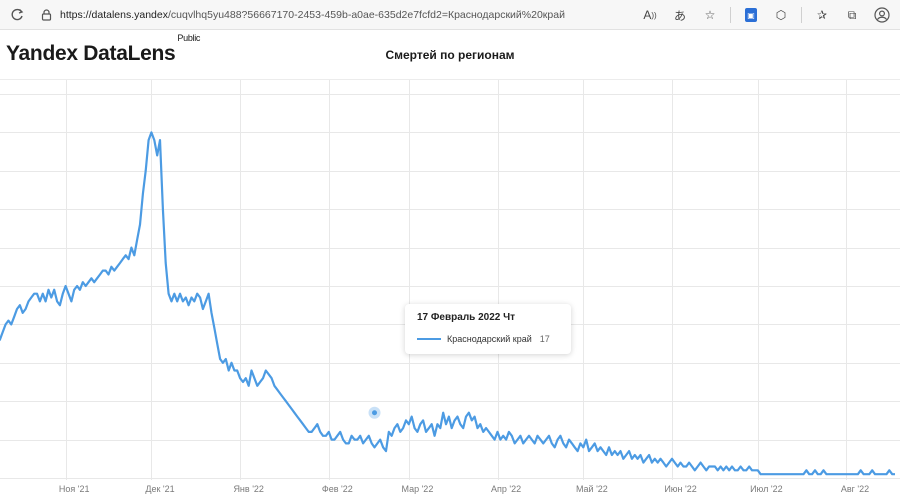  Describe the element at coordinates (375, 413) in the screenshot. I see `hover-point` at that location.